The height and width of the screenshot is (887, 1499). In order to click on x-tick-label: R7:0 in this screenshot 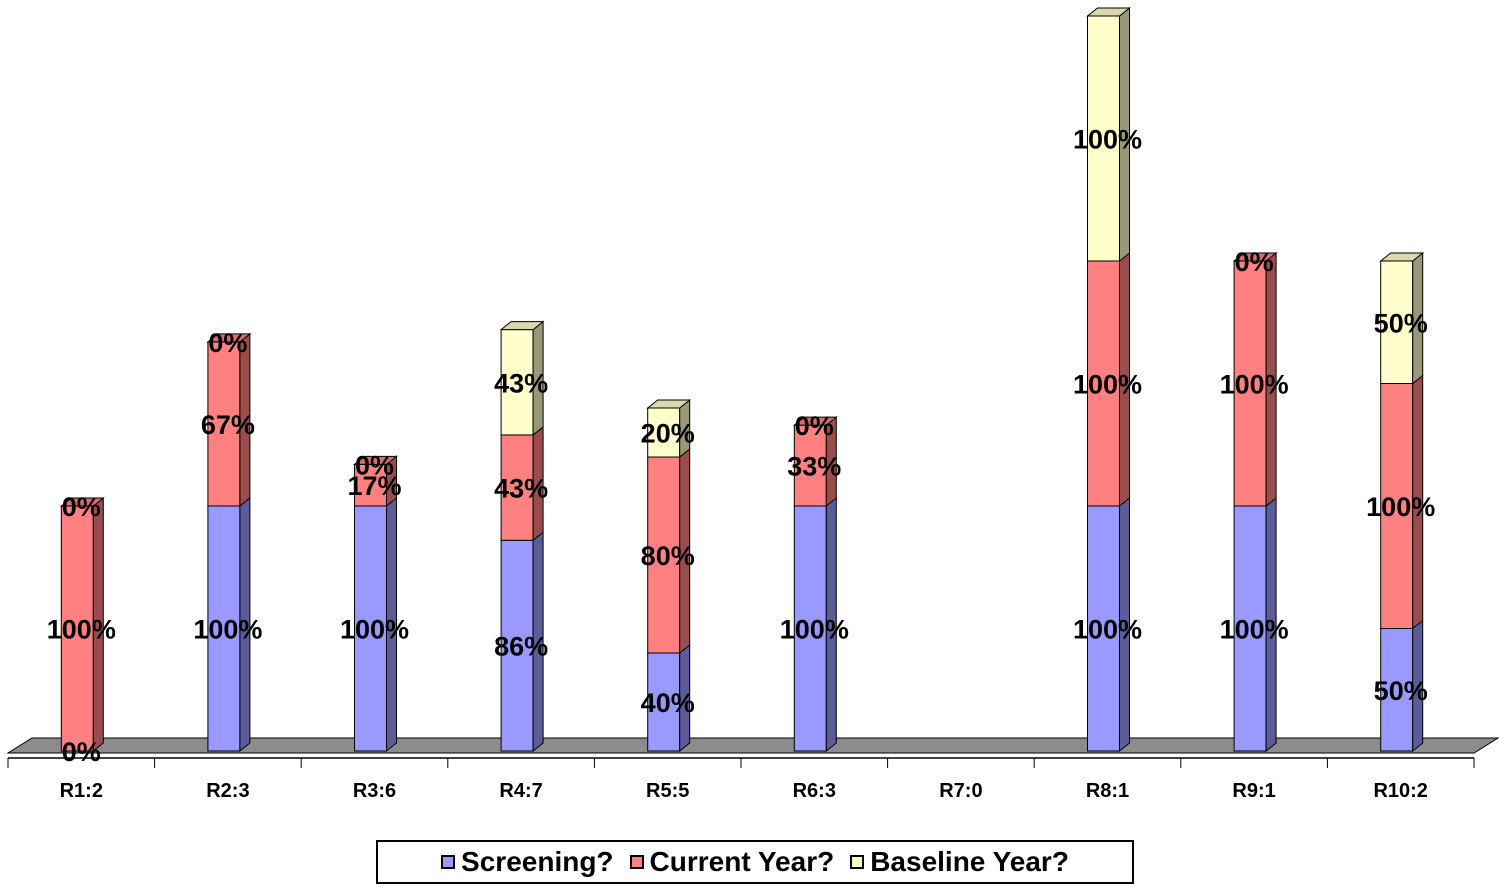, I will do `click(960, 791)`.